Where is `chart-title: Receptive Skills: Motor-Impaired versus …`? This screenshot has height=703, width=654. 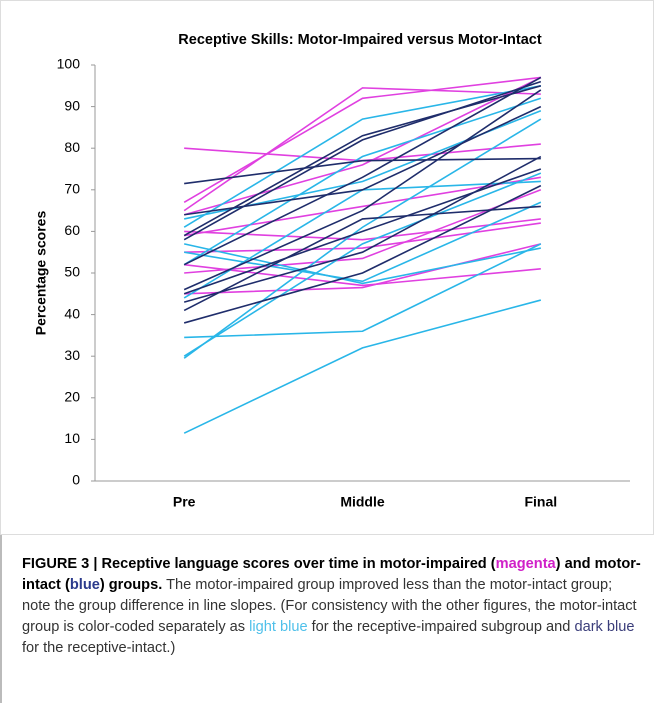
chart-title: Receptive Skills: Motor-Impaired versus … is located at coordinates (360, 40).